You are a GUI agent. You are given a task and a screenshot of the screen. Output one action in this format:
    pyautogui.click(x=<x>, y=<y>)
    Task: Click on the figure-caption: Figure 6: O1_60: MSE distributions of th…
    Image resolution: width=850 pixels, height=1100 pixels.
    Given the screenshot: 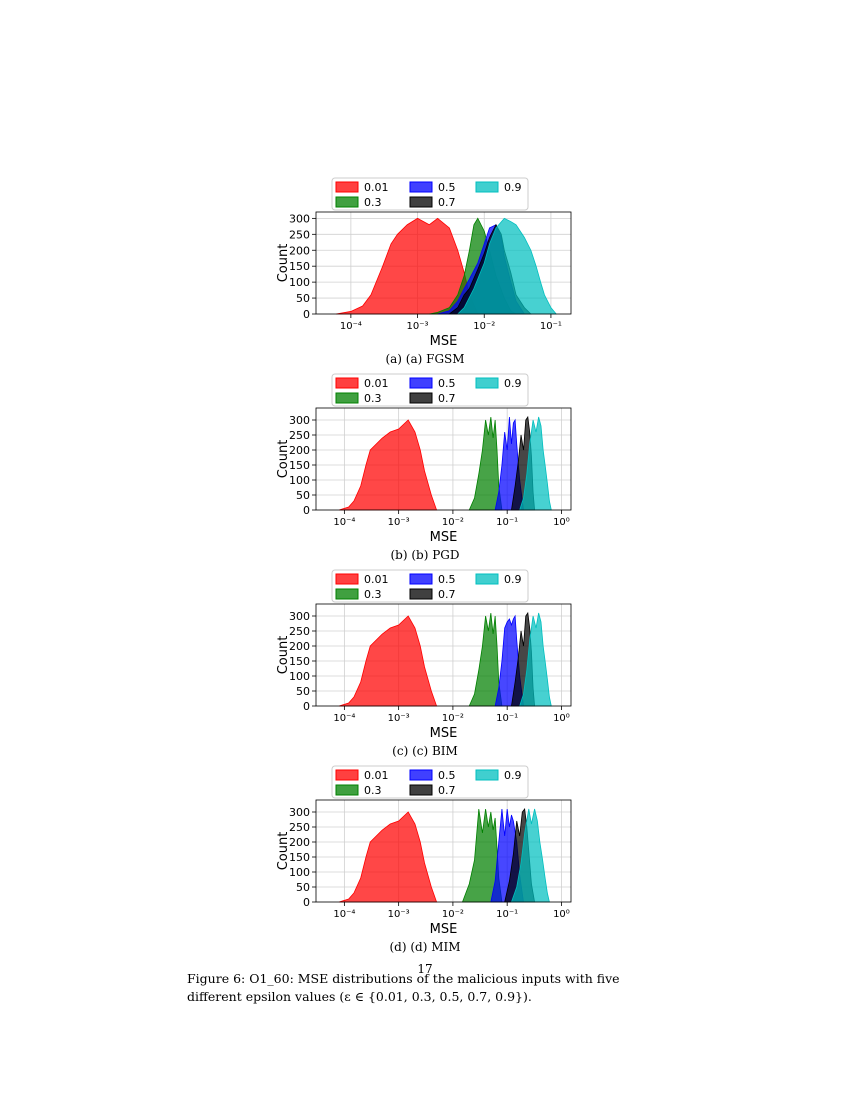 What is the action you would take?
    pyautogui.click(x=403, y=987)
    